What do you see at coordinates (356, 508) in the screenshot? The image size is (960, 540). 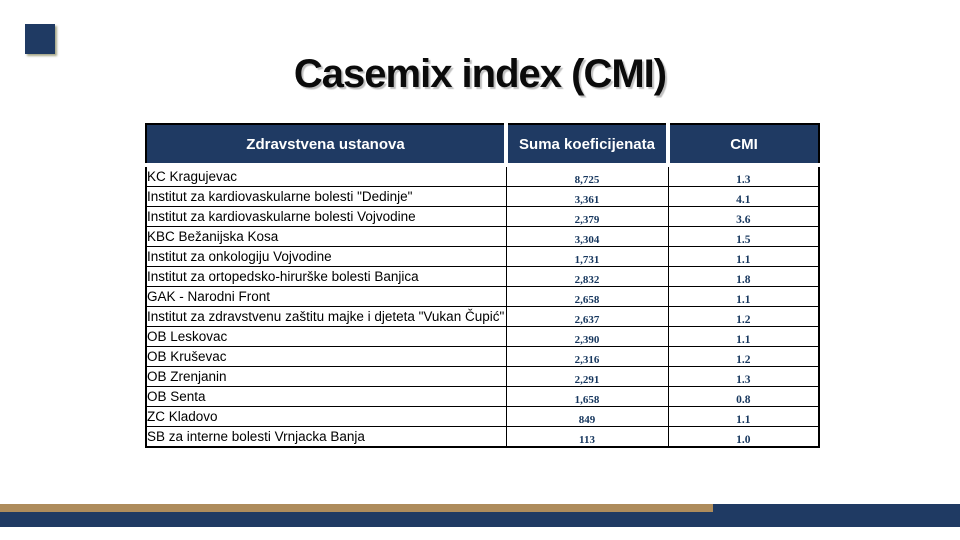 I see `footer-tan-bar` at bounding box center [356, 508].